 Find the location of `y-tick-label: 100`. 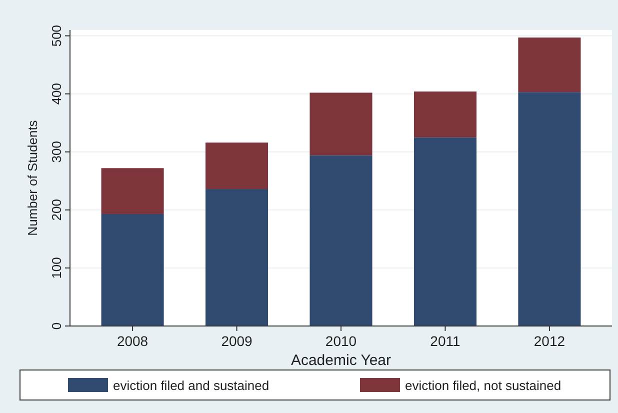

y-tick-label: 100 is located at coordinates (56, 268).